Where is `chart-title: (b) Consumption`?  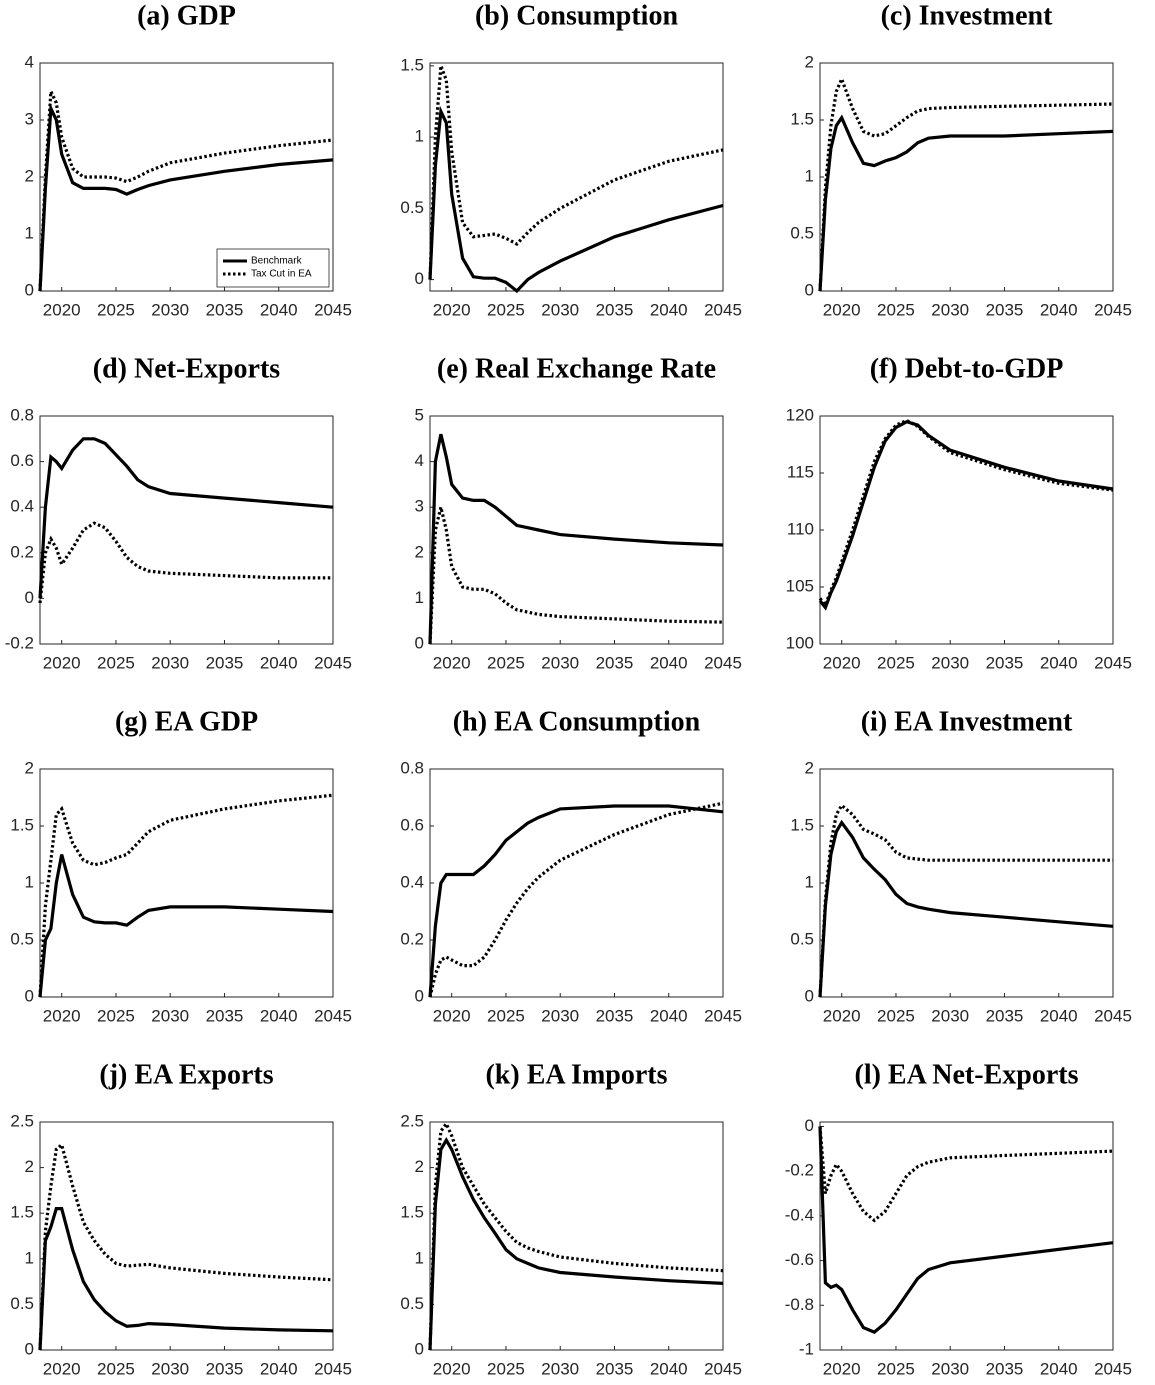
chart-title: (b) Consumption is located at coordinates (576, 15).